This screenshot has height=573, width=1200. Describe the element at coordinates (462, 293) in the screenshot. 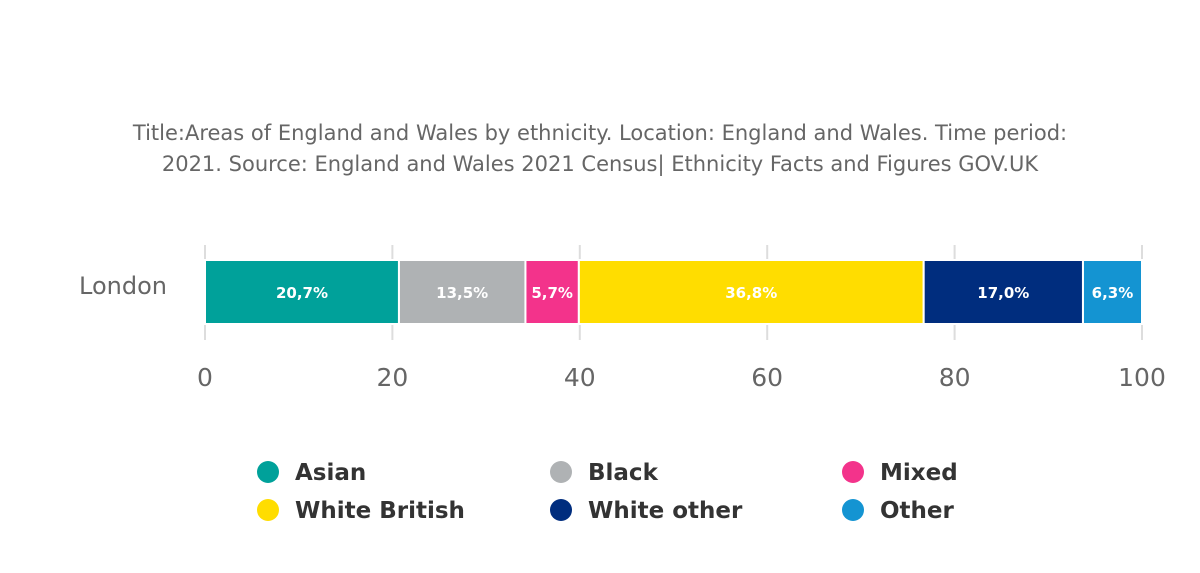

I see `data-label: 13,5%` at that location.